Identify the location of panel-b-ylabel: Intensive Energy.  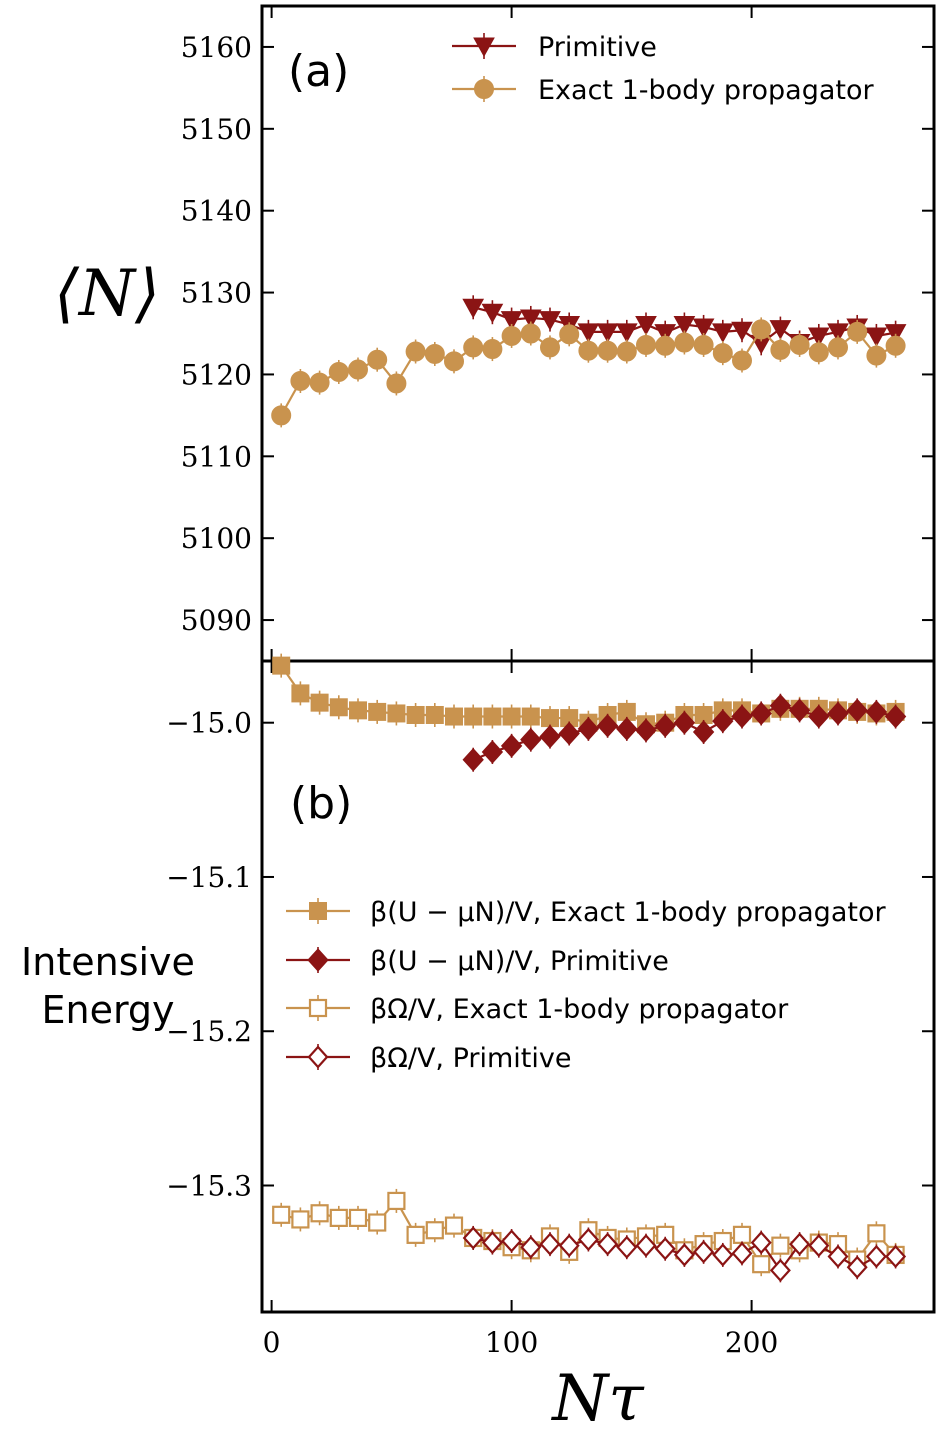
(108, 986).